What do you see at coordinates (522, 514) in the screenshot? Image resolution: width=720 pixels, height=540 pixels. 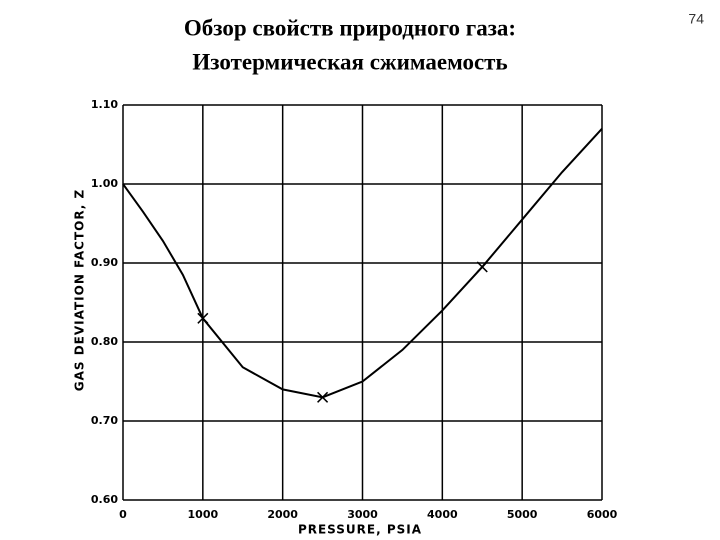 I see `x-tick-label: 5000` at bounding box center [522, 514].